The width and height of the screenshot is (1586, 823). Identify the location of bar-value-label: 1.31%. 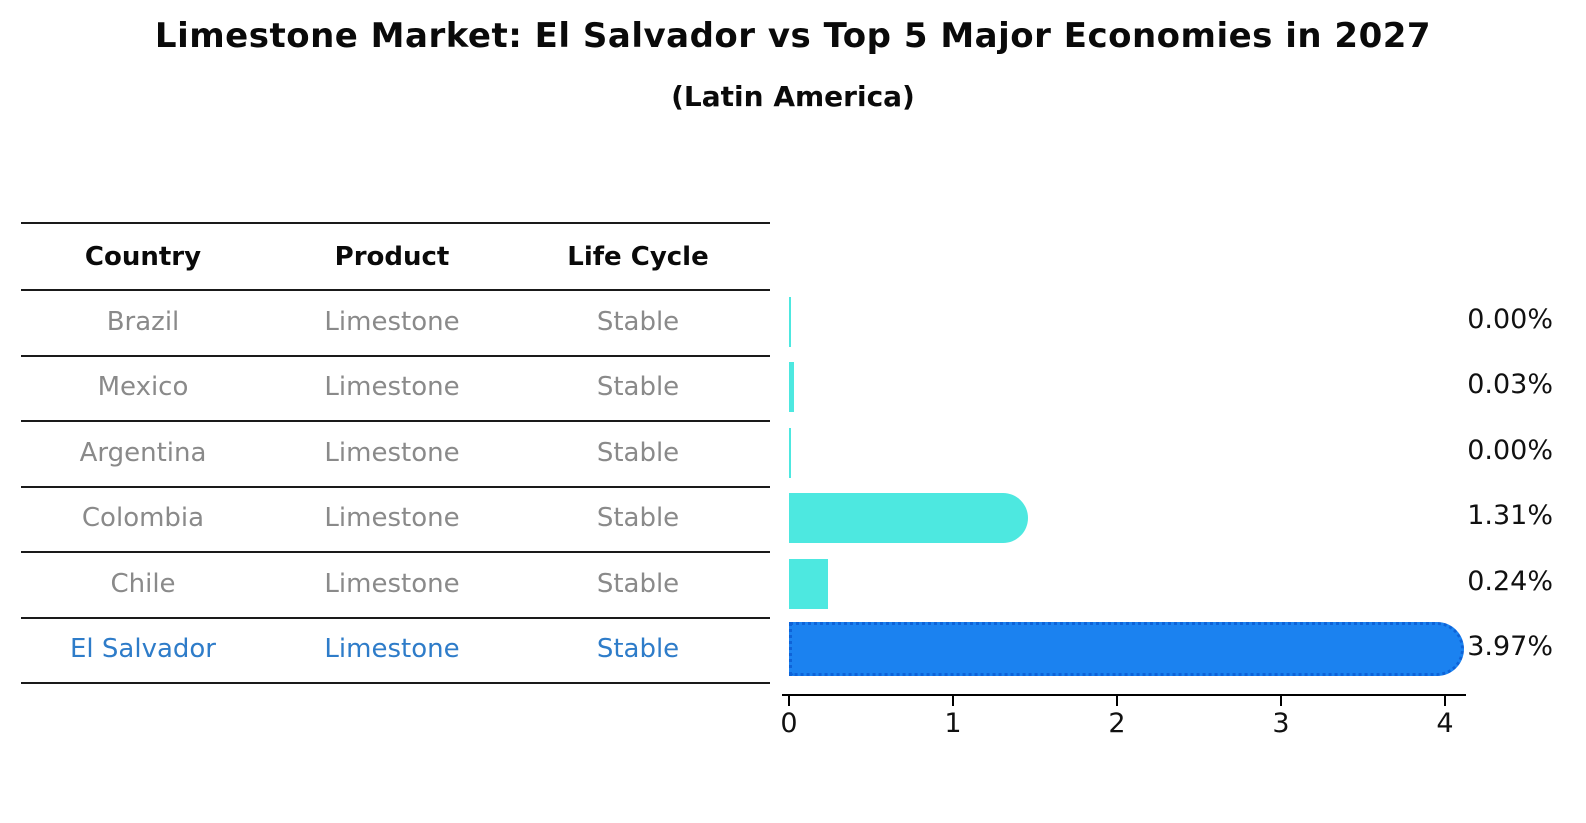
(1510, 516).